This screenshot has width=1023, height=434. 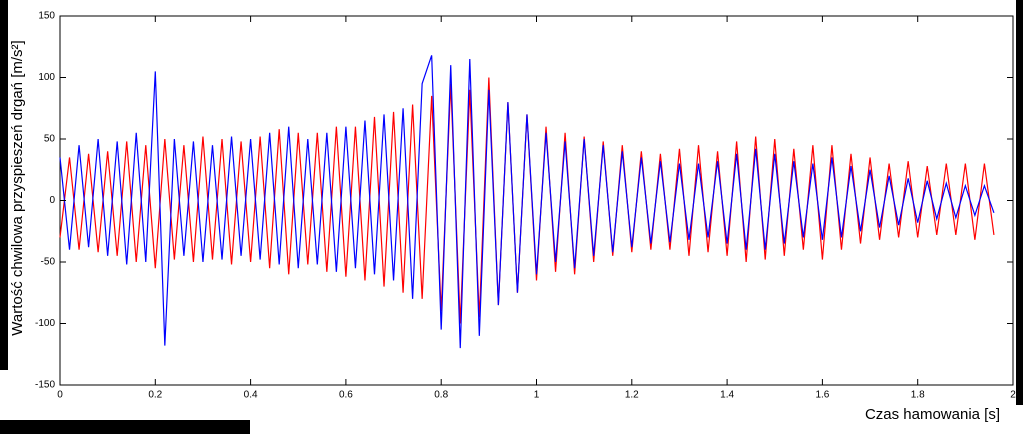 What do you see at coordinates (346, 395) in the screenshot?
I see `x-tick-label: 0.6` at bounding box center [346, 395].